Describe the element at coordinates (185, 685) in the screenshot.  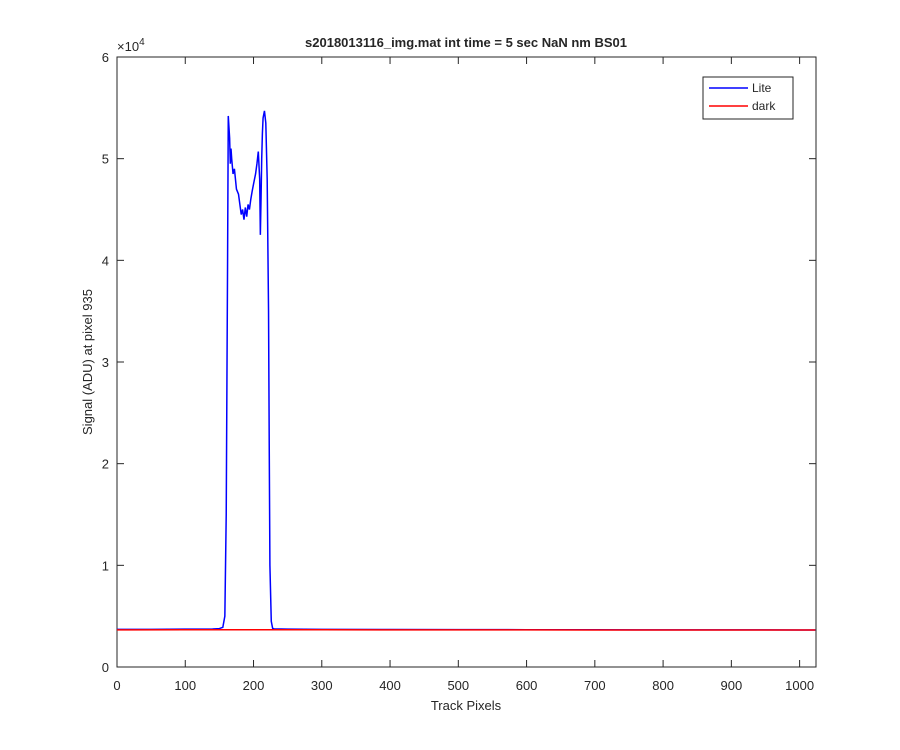
I see `x-tick-label: 100` at that location.